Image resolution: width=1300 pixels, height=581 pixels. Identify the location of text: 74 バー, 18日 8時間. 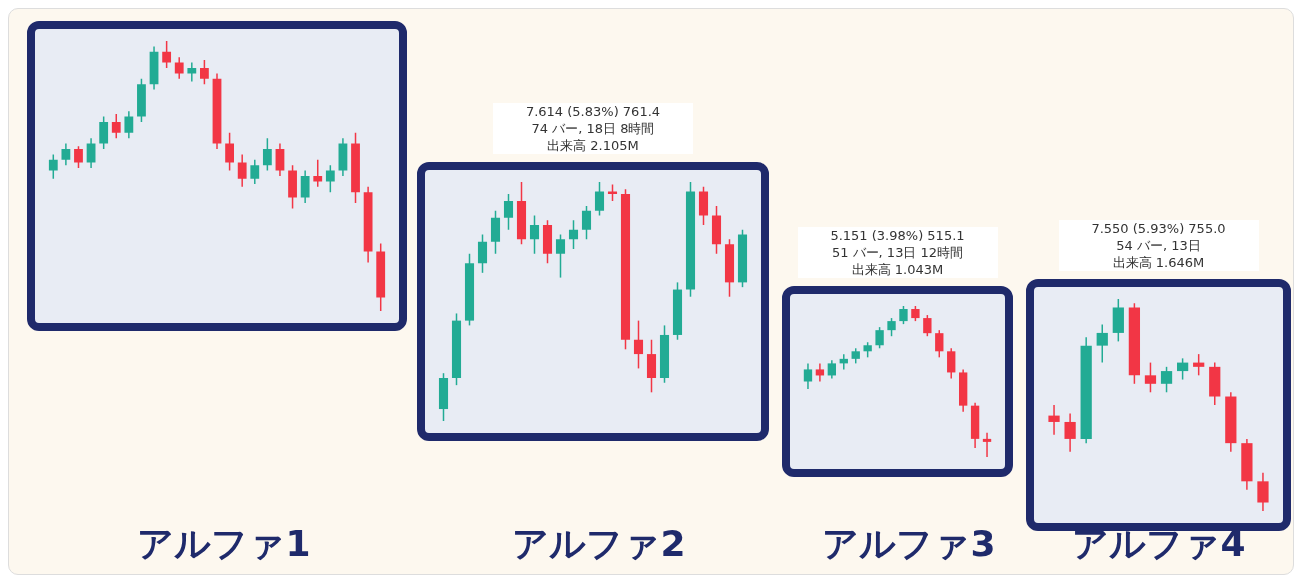
(593, 128).